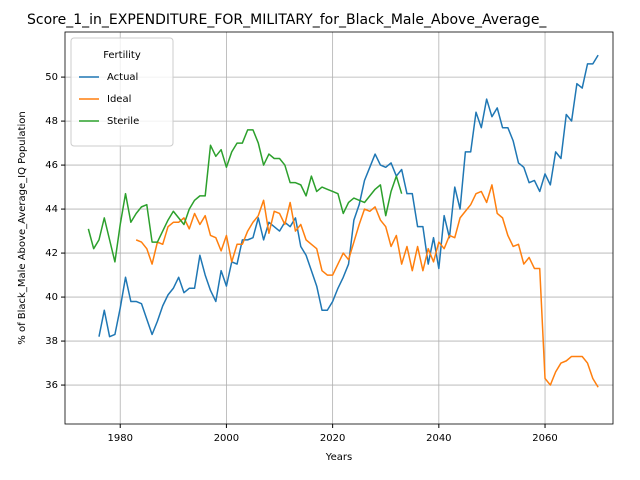  Describe the element at coordinates (123, 121) in the screenshot. I see `legend-label: Sterile` at that location.